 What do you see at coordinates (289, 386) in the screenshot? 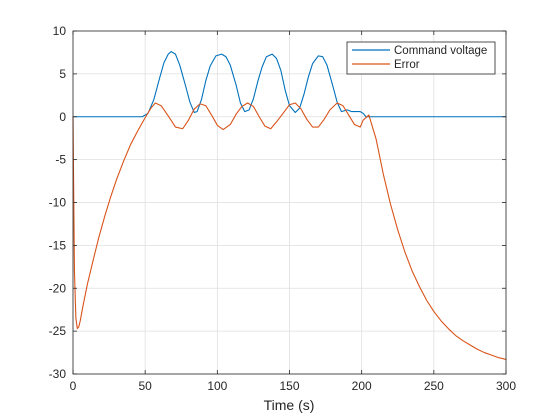
I see `x-tick-label: 150` at bounding box center [289, 386].